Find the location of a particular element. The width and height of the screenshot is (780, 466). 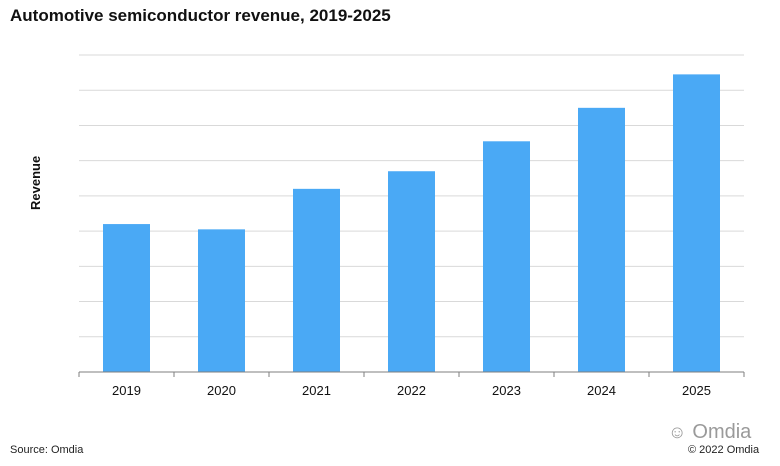

x-tick-labels: 2019 2020 2021 2022 2023 2024 2025 is located at coordinates (411, 390).